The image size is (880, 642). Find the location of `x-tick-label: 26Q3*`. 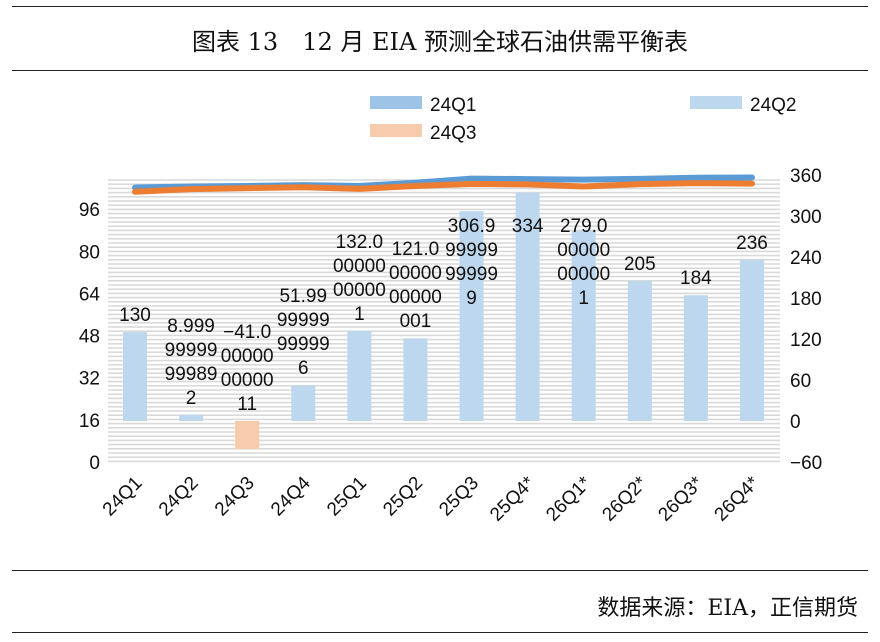

x-tick-label: 26Q3* is located at coordinates (681, 498).